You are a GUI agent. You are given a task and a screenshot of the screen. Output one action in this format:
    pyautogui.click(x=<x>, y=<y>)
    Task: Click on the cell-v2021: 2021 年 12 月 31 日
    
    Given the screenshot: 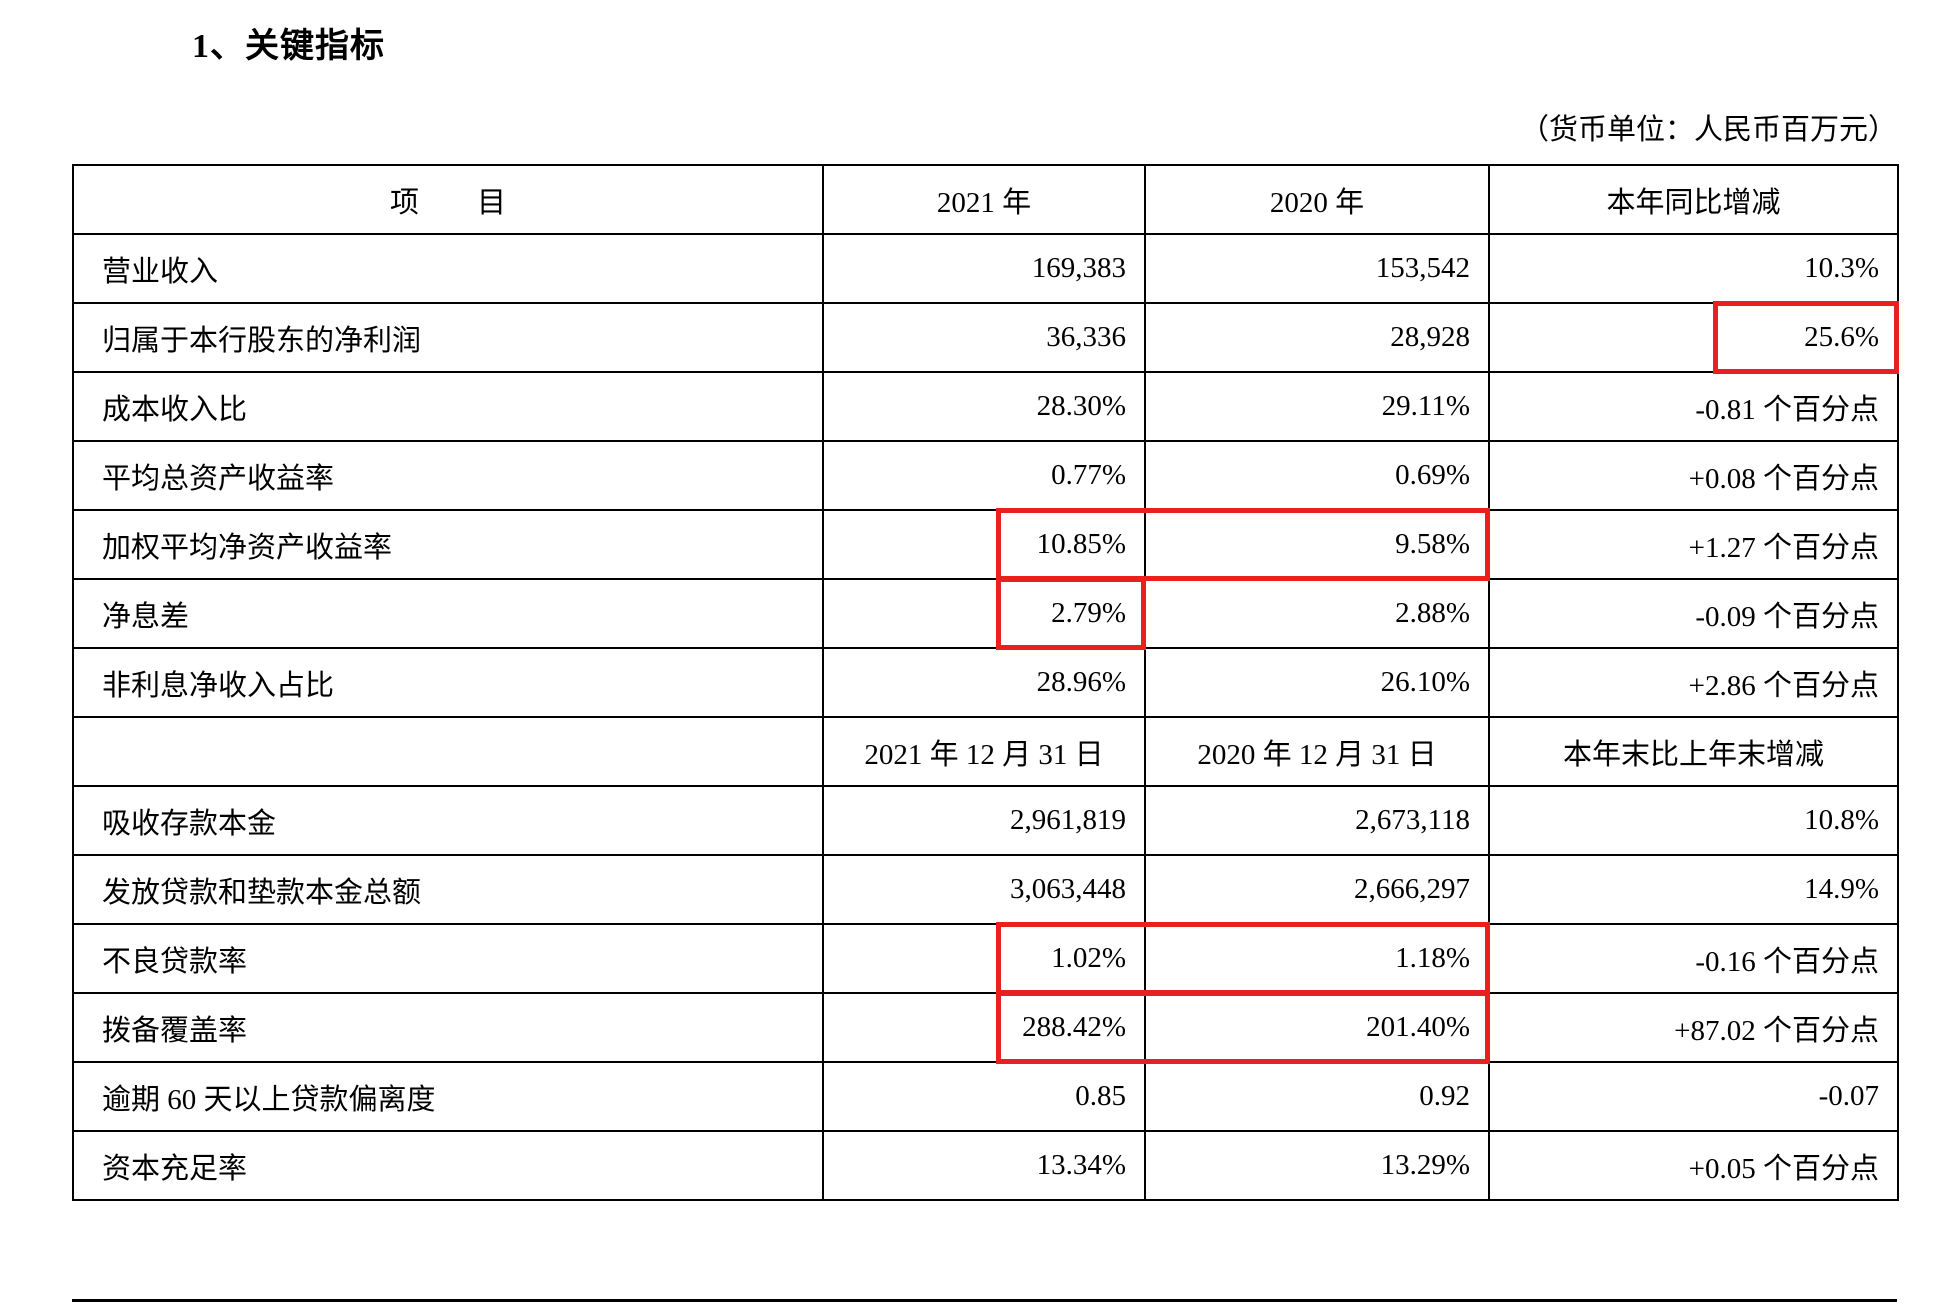 What is the action you would take?
    pyautogui.click(x=984, y=751)
    